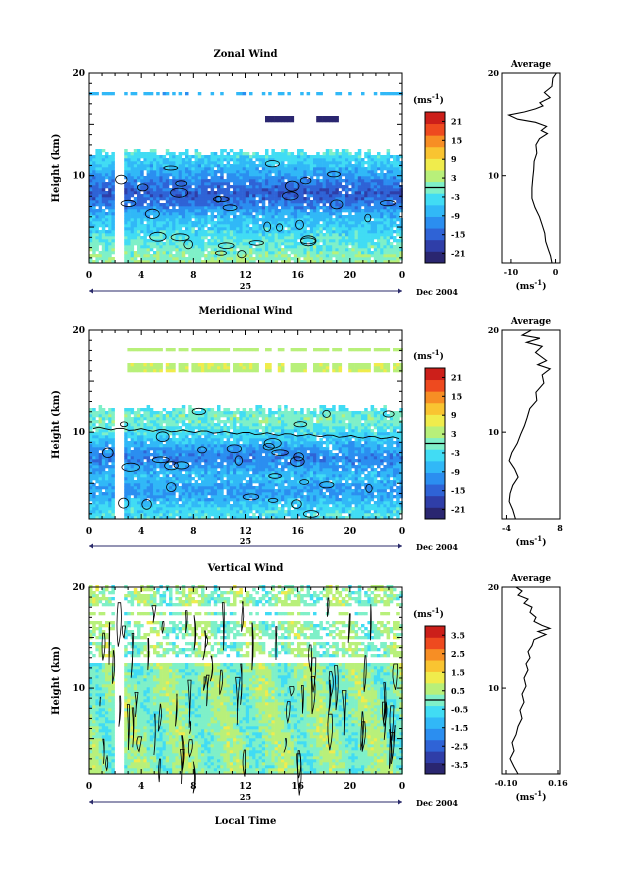  I want to click on colorbar-tick-label: -21, so click(458, 254).